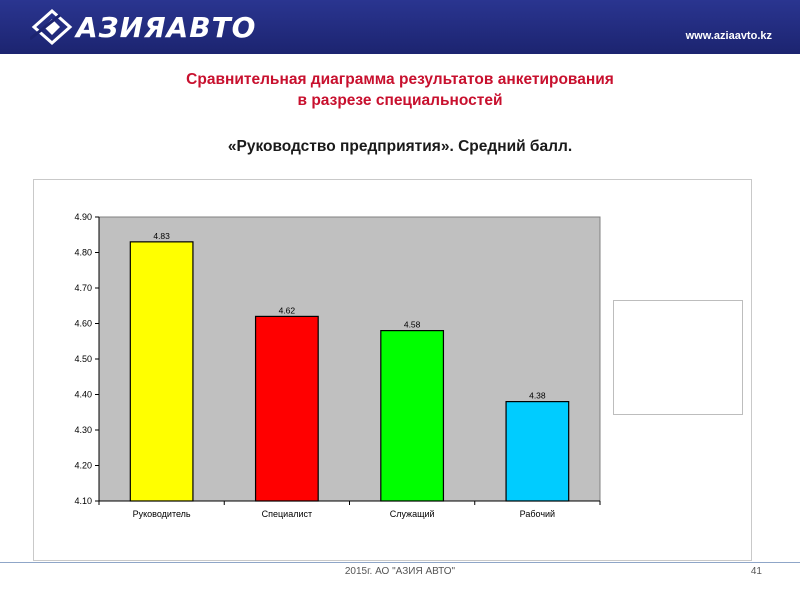 The height and width of the screenshot is (600, 800). I want to click on y-tick-label: 4.50, so click(83, 359).